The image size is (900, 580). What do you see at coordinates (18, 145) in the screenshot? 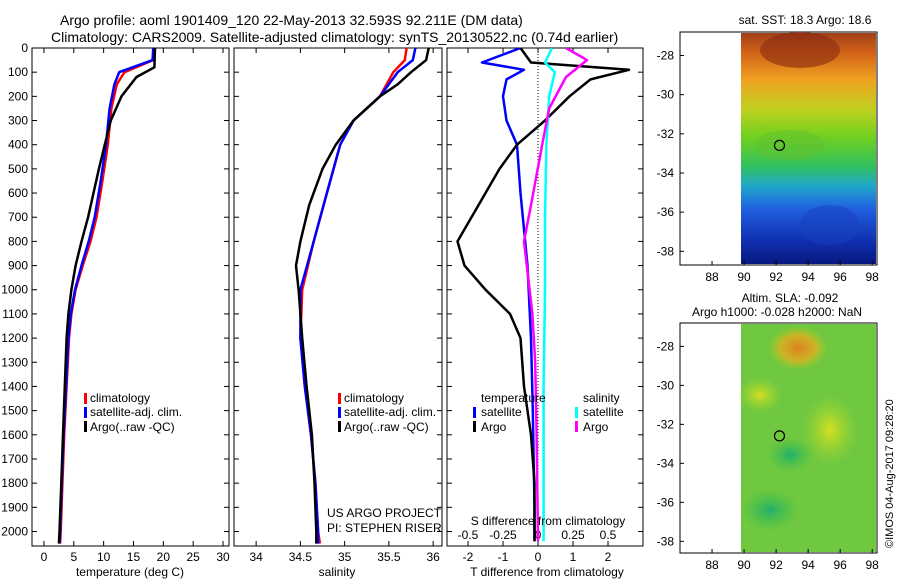
I see `depth-tick-label: 400` at bounding box center [18, 145].